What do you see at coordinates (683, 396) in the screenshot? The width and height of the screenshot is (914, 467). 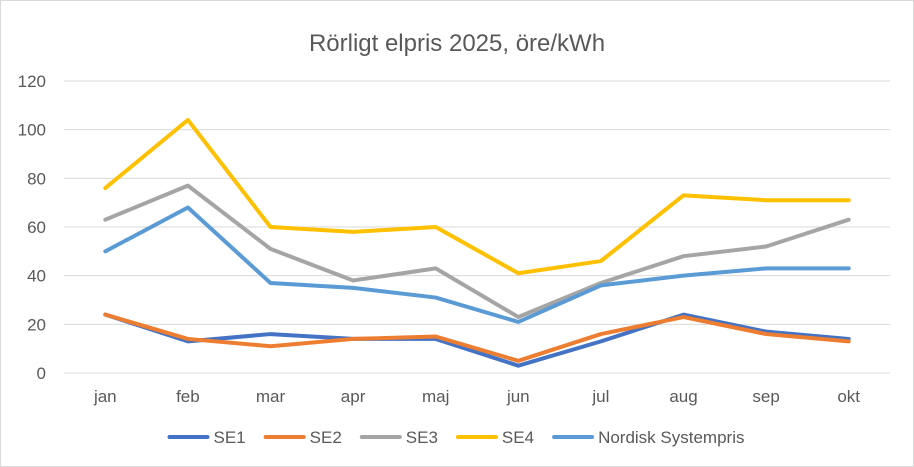 I see `x-tick-label: aug` at bounding box center [683, 396].